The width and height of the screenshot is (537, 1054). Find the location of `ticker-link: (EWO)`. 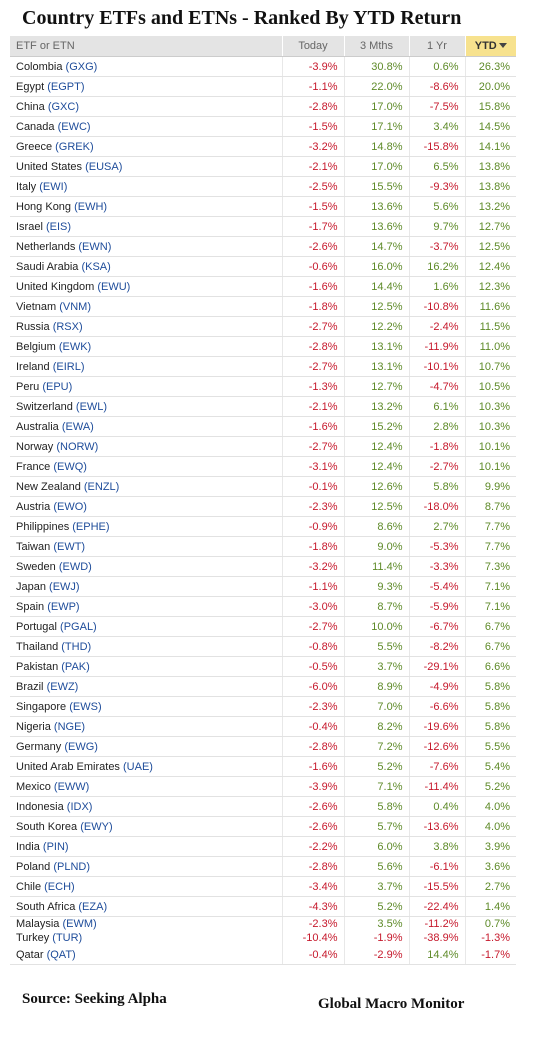

ticker-link: (EWO) is located at coordinates (70, 506).